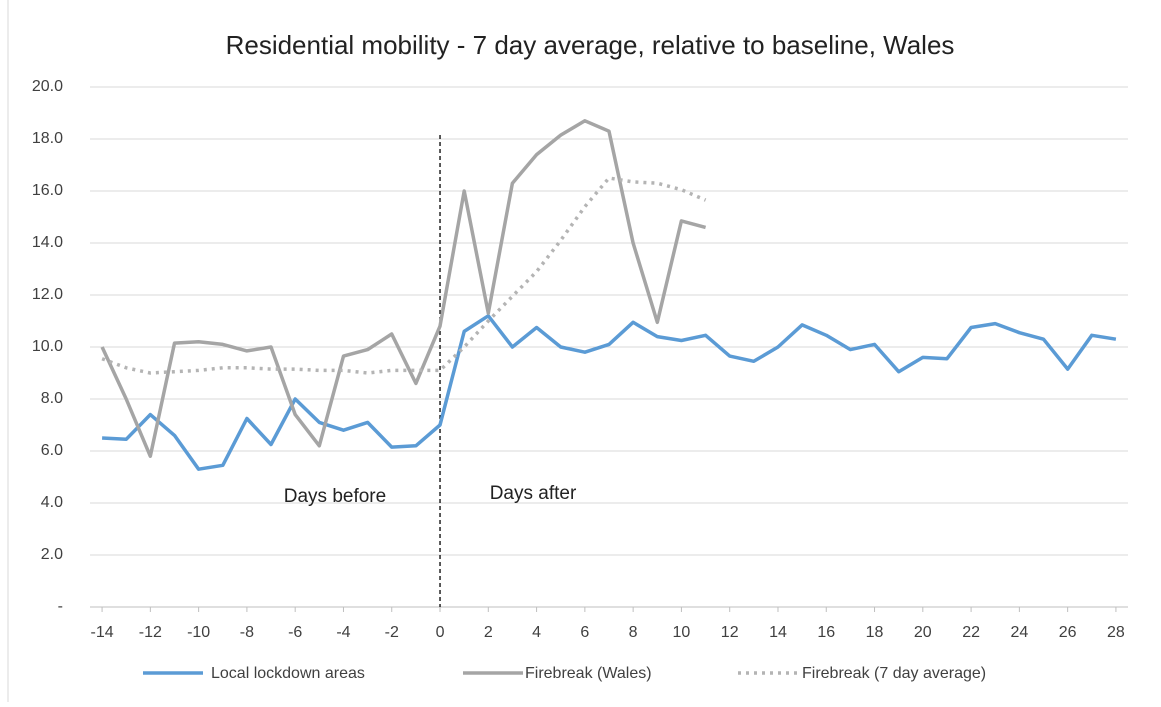 Image resolution: width=1161 pixels, height=707 pixels. Describe the element at coordinates (198, 632) in the screenshot. I see `x-tick-label: -10` at that location.